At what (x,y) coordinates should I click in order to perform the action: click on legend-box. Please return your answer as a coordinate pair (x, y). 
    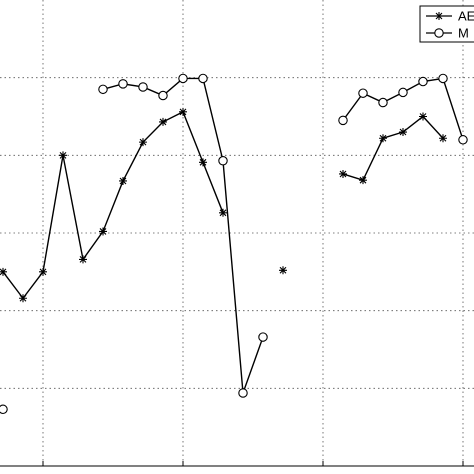
    Looking at the image, I should click on (446, 24).